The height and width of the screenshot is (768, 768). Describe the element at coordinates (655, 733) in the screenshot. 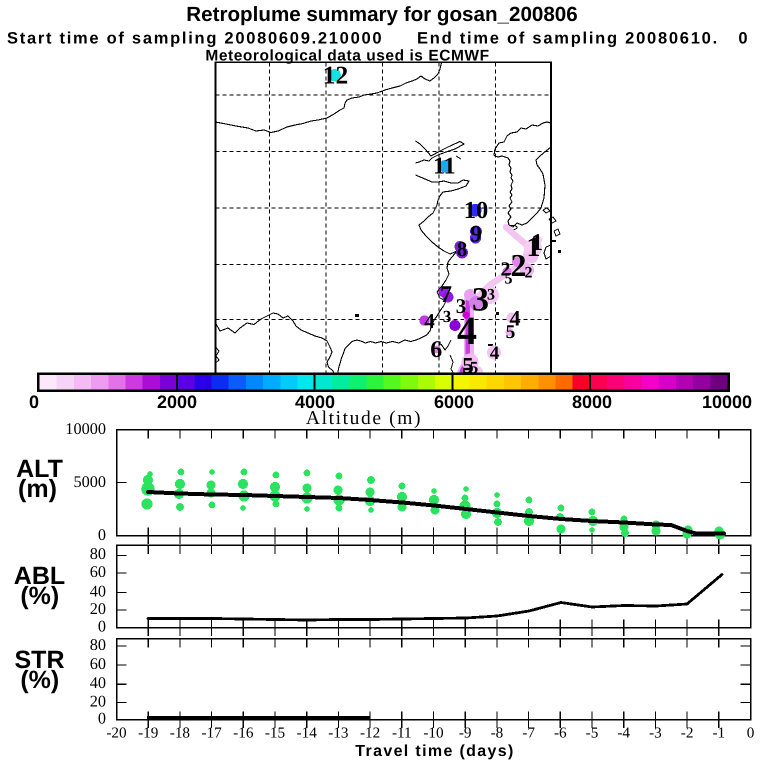

I see `svg-text: -3` at that location.